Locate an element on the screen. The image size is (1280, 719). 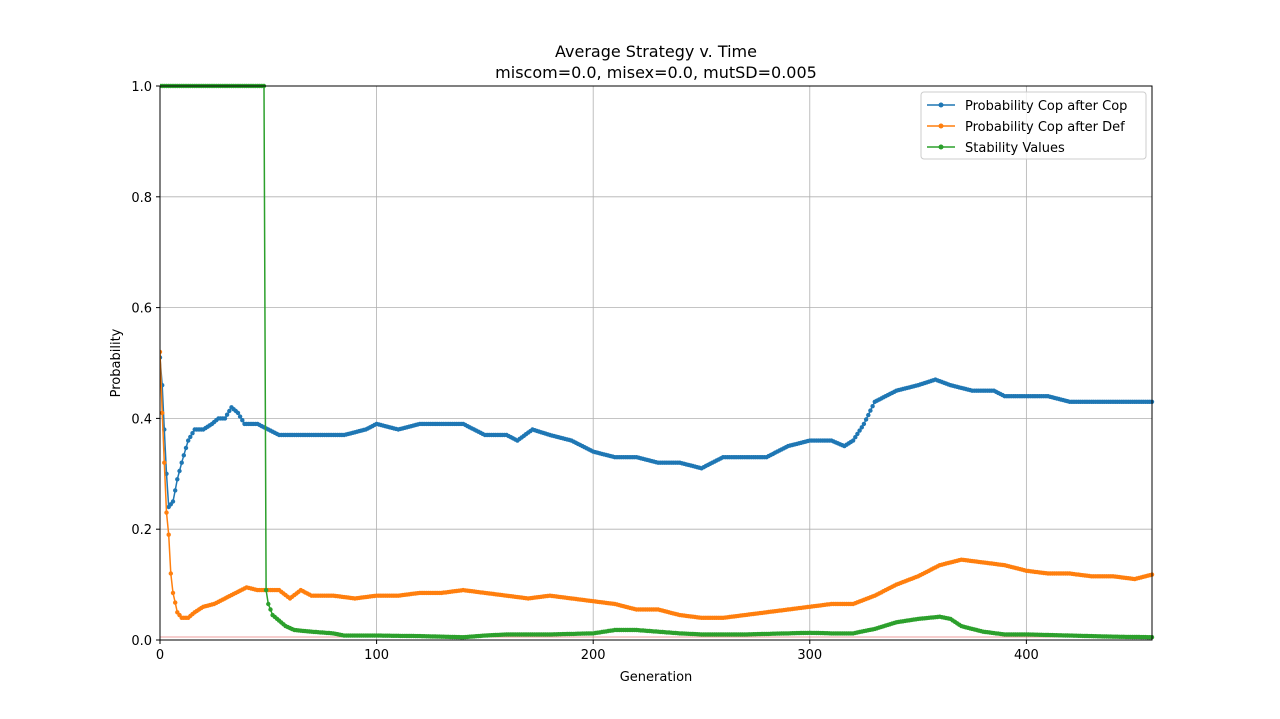
y-tick-label: 1.0 is located at coordinates (141, 87).